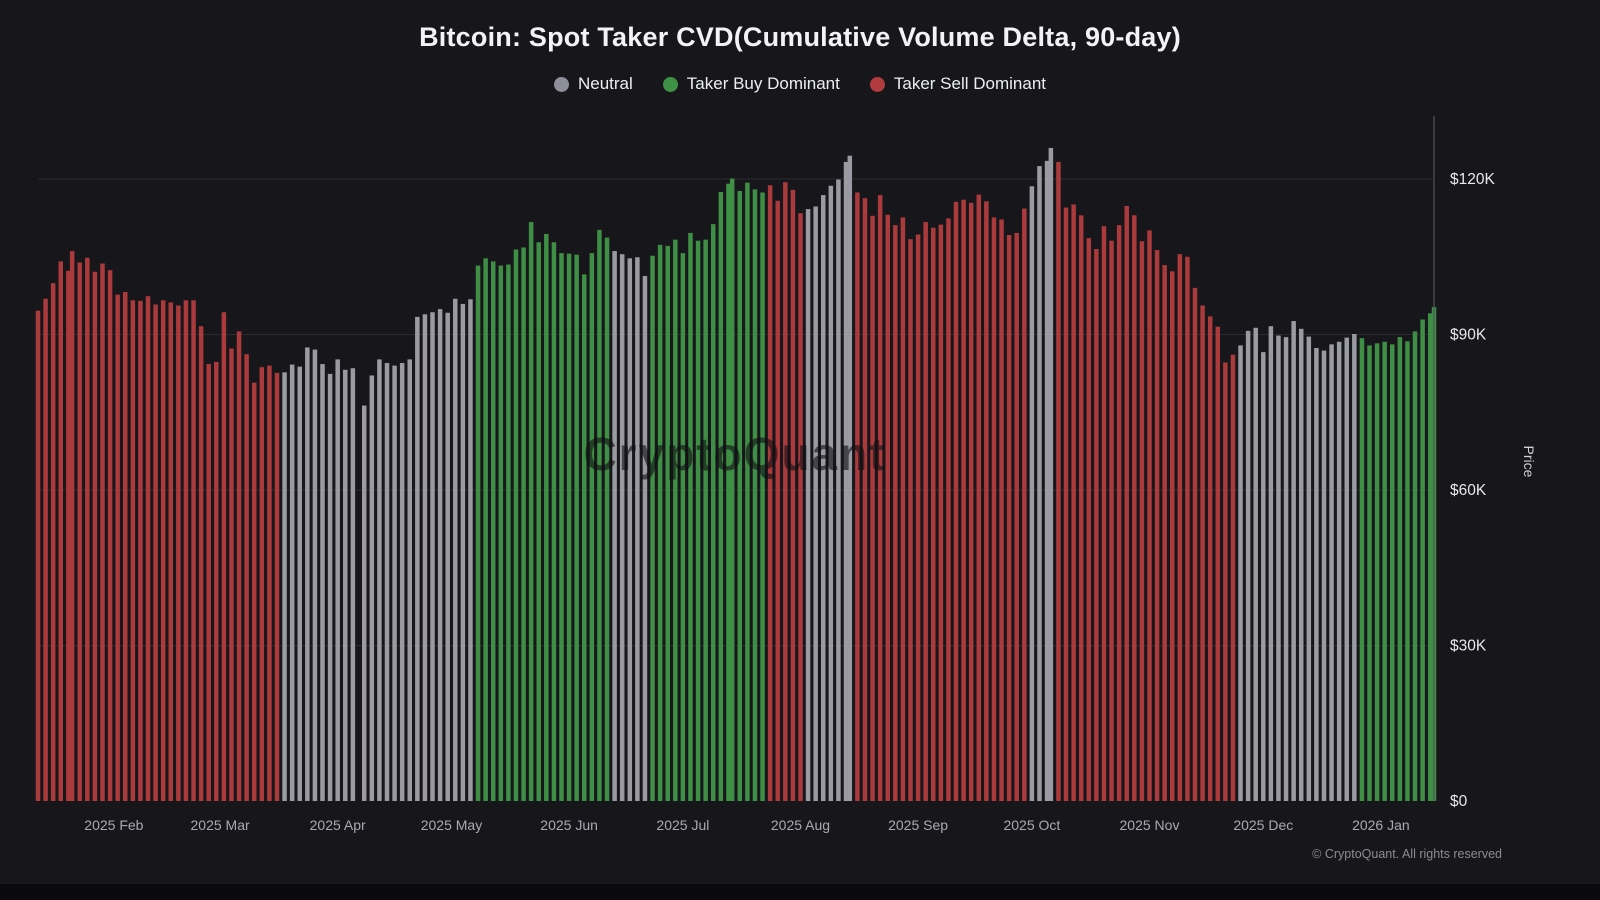  Describe the element at coordinates (338, 825) in the screenshot. I see `x-tick-label: 2025 Apr` at that location.